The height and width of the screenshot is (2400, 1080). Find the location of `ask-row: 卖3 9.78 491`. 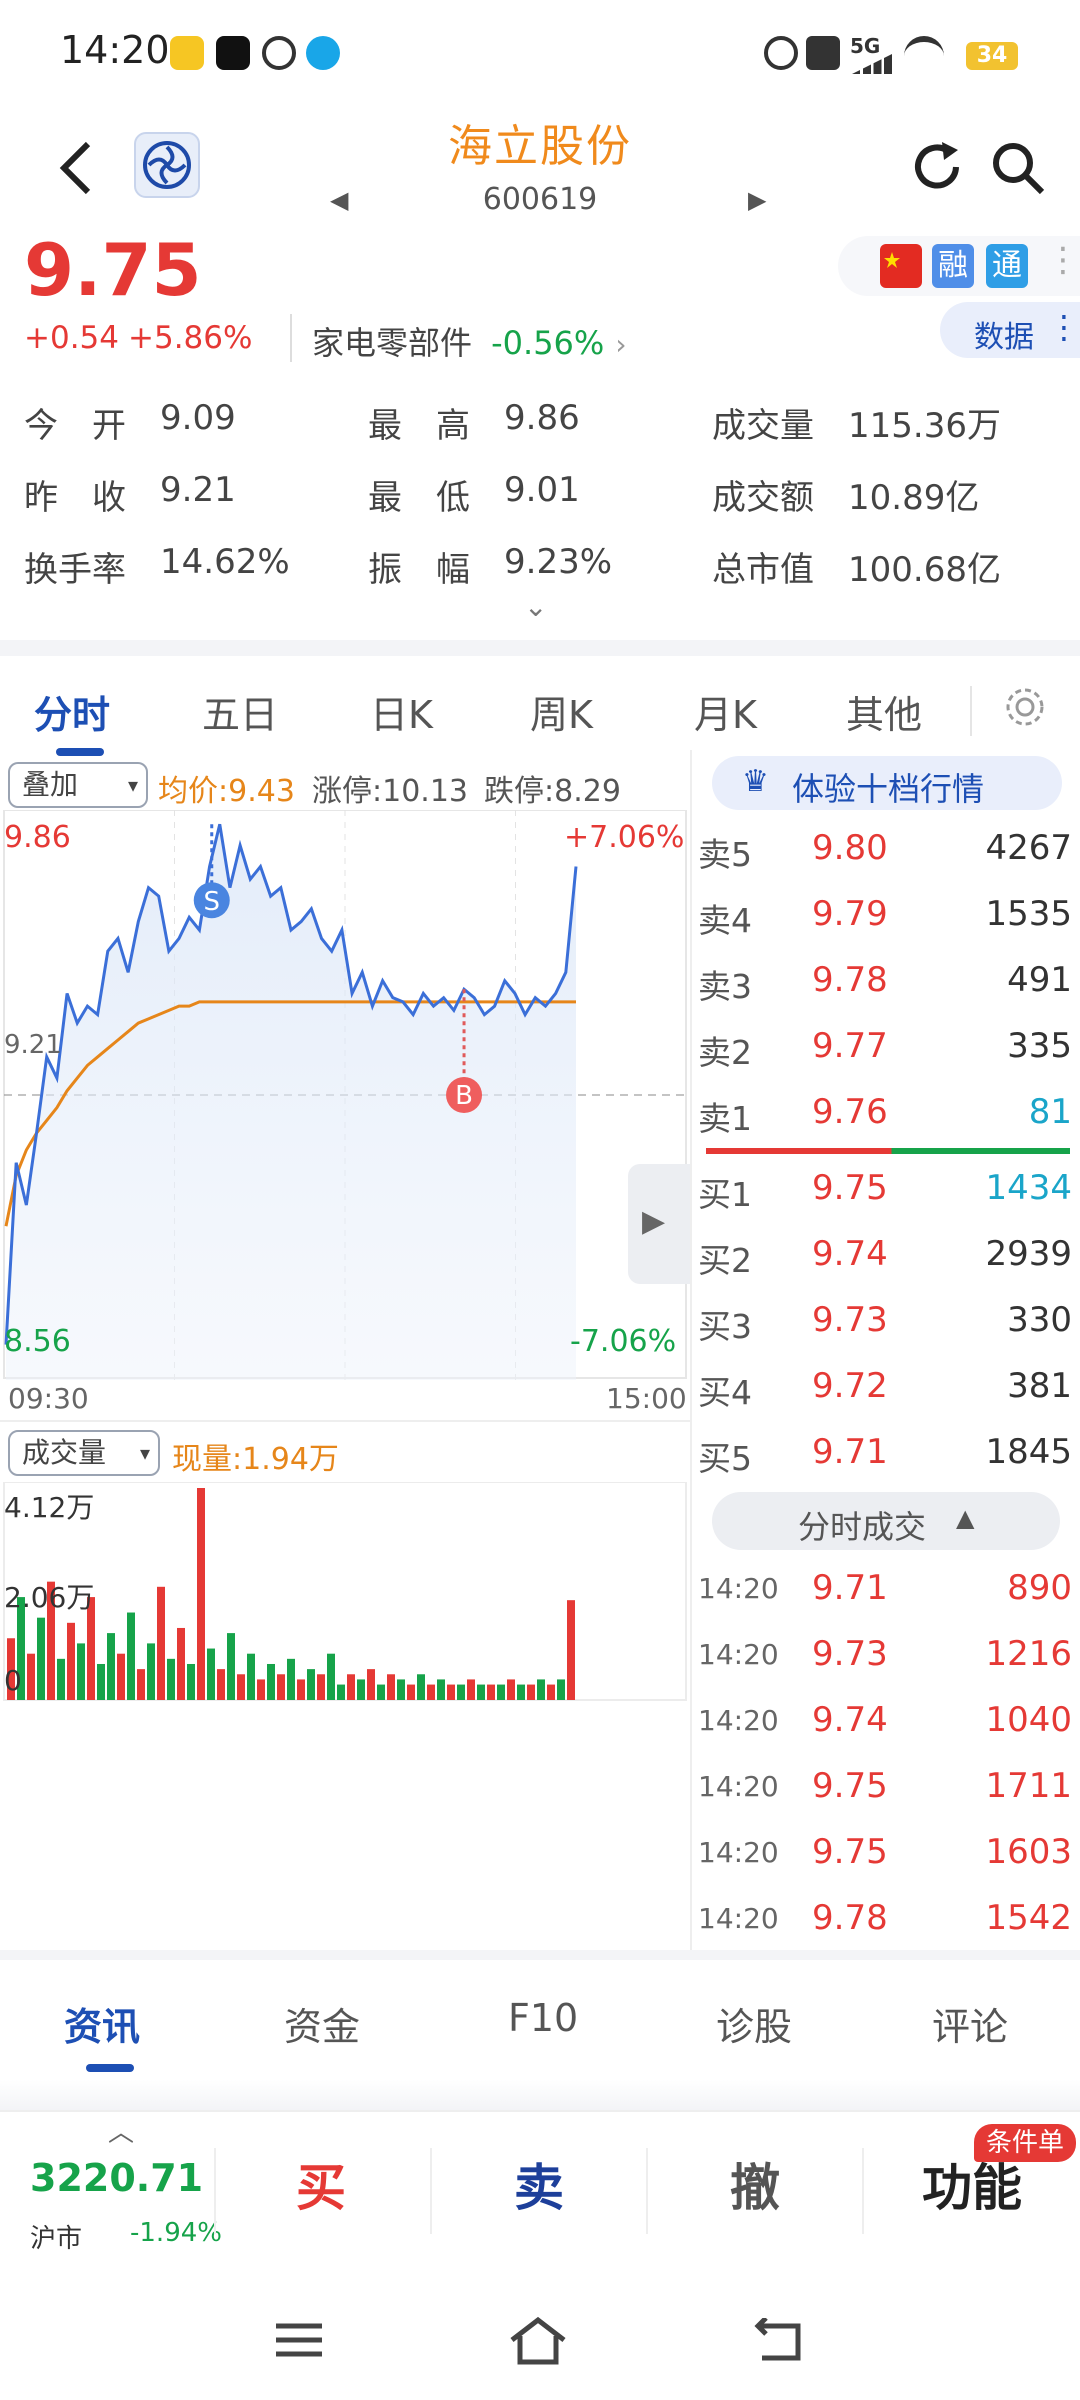

ask-row: 卖3 9.78 491 is located at coordinates (886, 981).